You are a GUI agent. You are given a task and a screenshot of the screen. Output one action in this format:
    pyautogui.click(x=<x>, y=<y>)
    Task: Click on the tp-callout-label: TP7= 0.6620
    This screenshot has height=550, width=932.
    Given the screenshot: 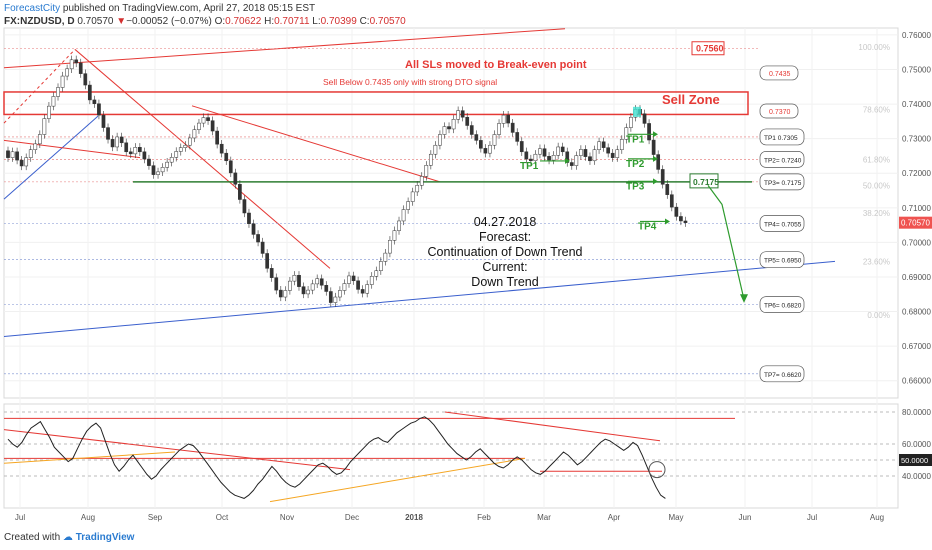 What is the action you would take?
    pyautogui.click(x=783, y=375)
    